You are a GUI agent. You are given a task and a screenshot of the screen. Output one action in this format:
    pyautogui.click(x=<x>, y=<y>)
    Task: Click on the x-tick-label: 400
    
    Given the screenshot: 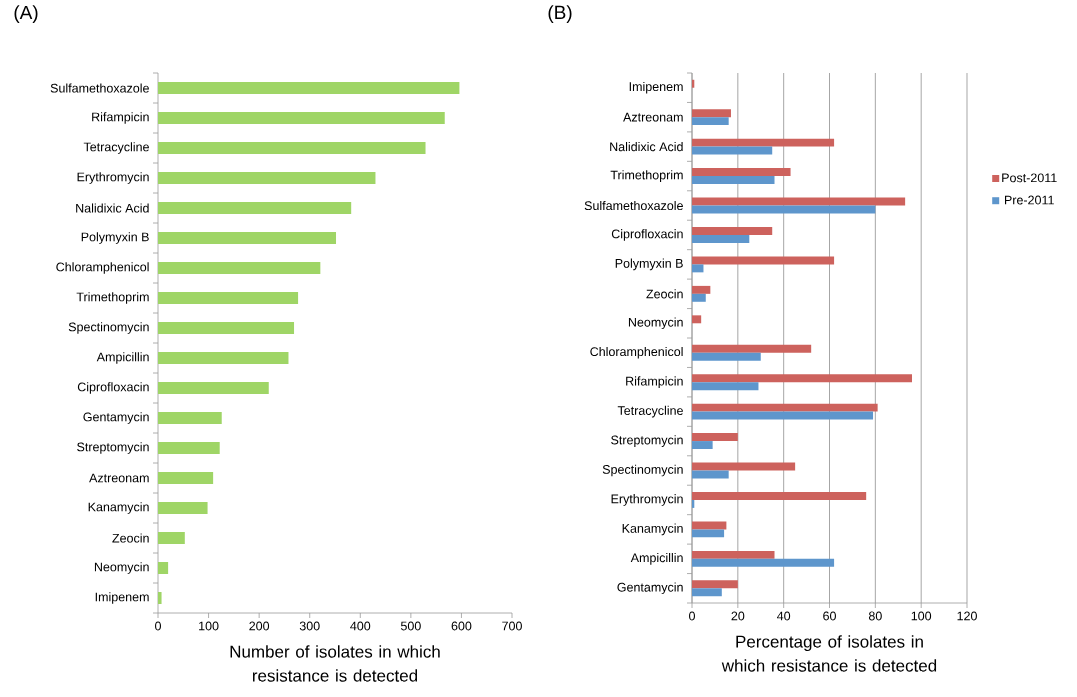 What is the action you would take?
    pyautogui.click(x=360, y=626)
    